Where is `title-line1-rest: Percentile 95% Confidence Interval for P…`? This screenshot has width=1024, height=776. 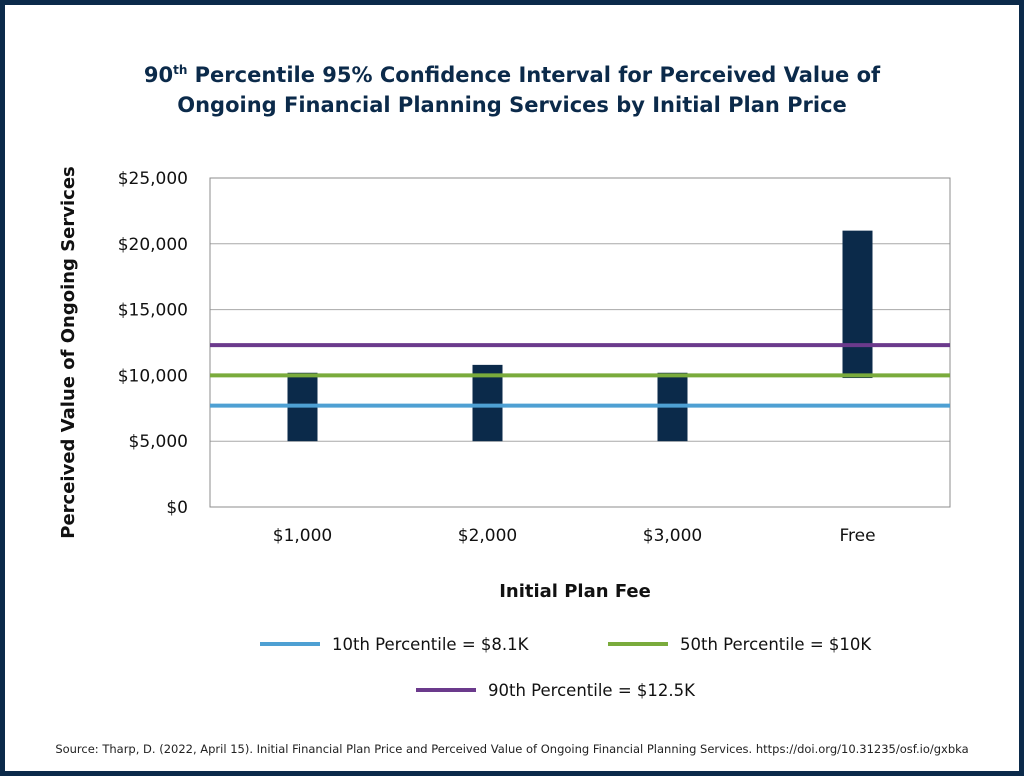
title-line1-rest: Percentile 95% Confidence Interval for P… is located at coordinates (534, 75).